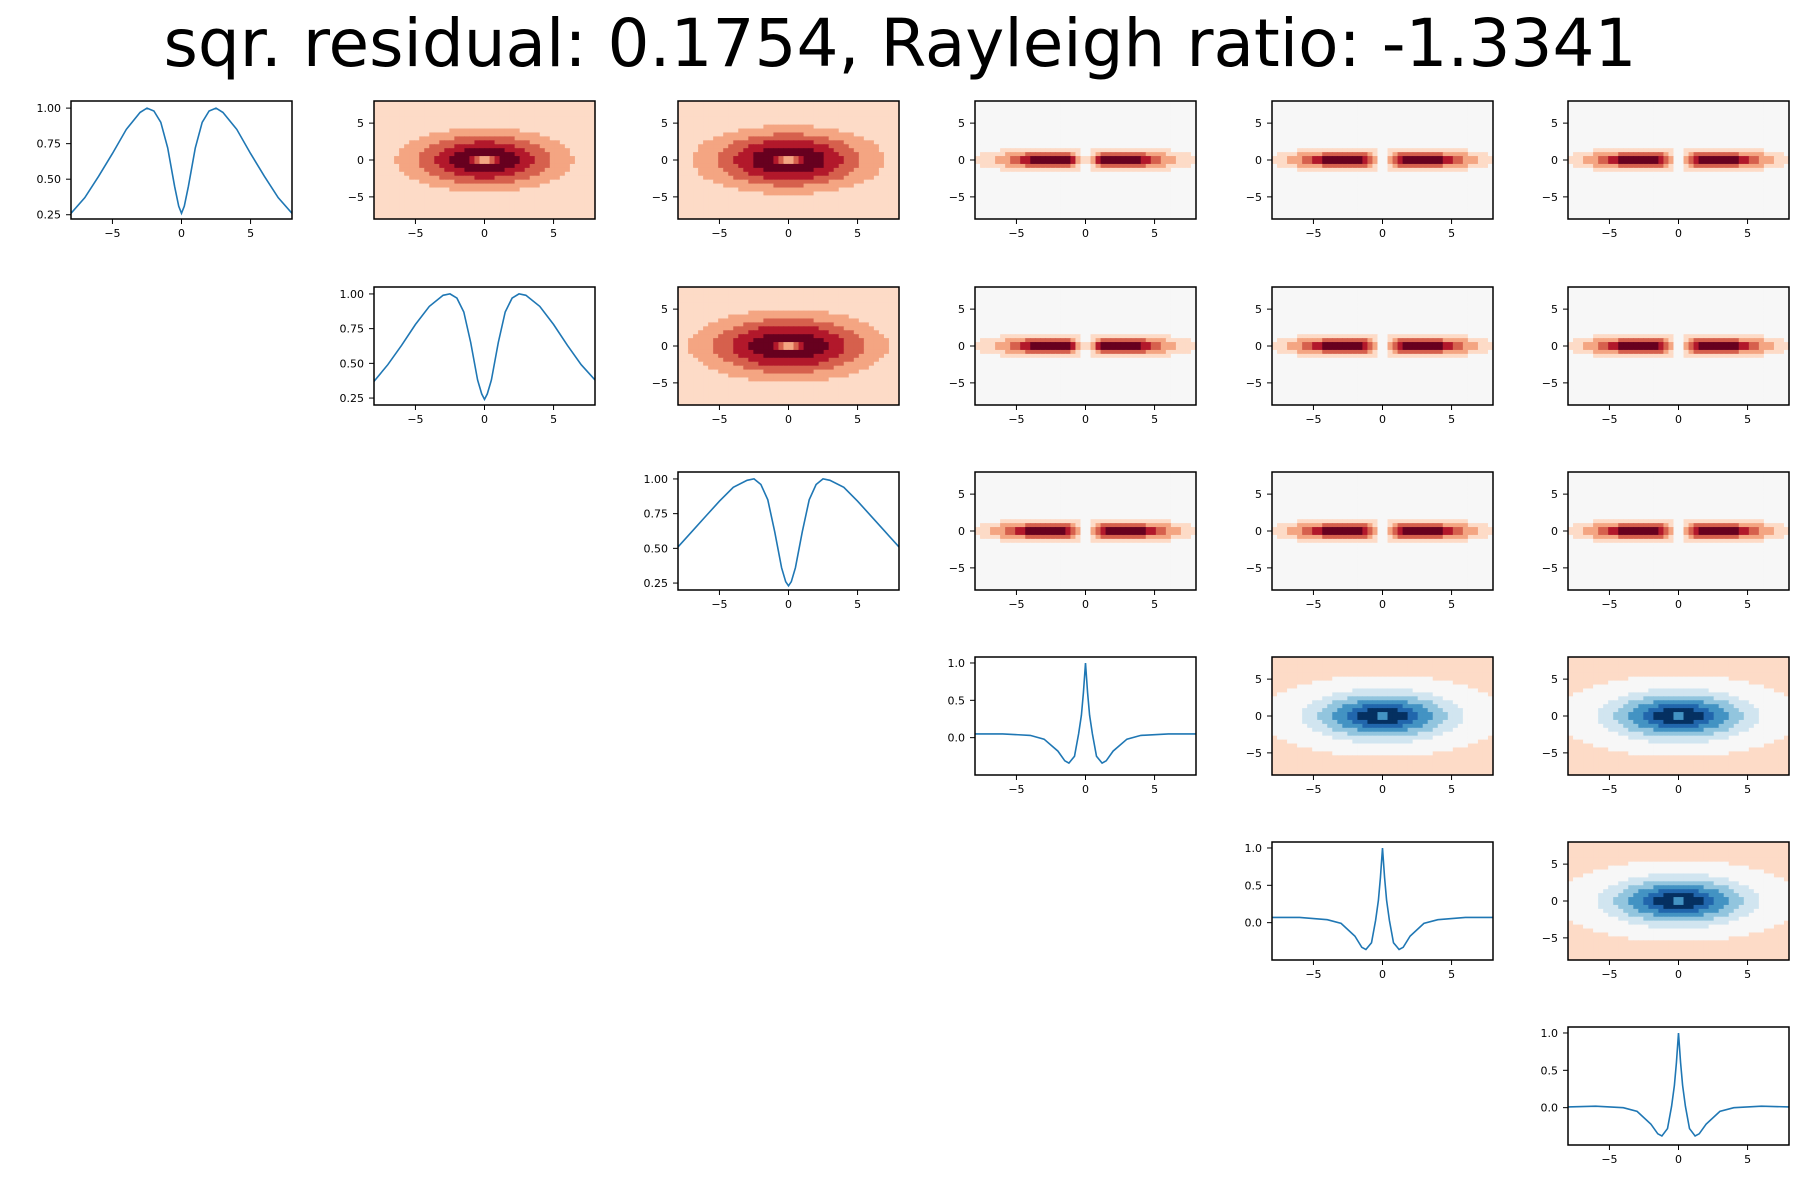 This screenshot has height=1200, width=1800. Describe the element at coordinates (664, 123) in the screenshot. I see `y-tick-label: 5` at that location.